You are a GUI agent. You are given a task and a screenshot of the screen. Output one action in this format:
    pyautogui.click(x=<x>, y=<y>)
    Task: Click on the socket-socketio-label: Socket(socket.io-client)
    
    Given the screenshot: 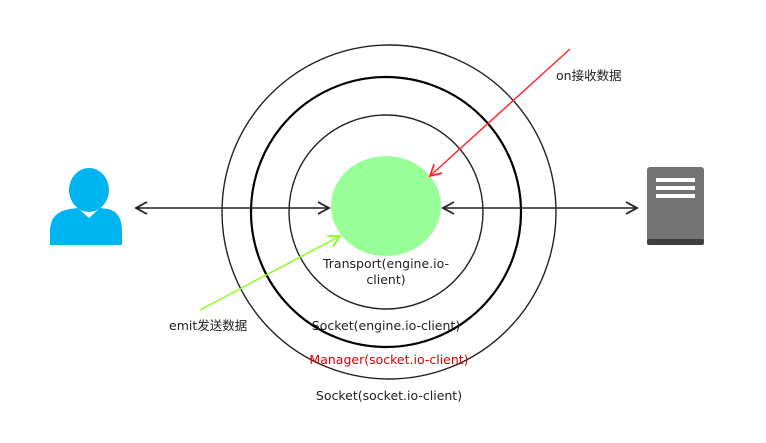 What is the action you would take?
    pyautogui.click(x=389, y=395)
    